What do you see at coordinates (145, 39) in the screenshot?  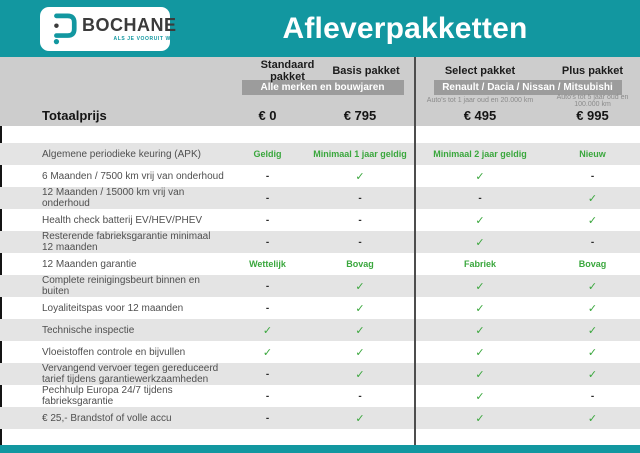 I see `brand-tagline: ALS JE VOORUIT WIL` at bounding box center [145, 39].